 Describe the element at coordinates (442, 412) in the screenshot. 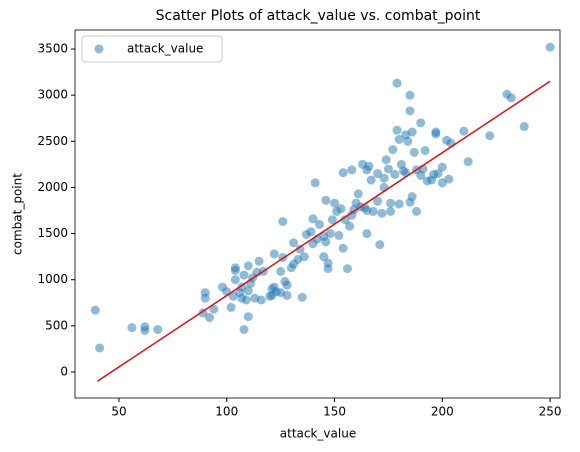

I see `x-tick-label: 200` at that location.